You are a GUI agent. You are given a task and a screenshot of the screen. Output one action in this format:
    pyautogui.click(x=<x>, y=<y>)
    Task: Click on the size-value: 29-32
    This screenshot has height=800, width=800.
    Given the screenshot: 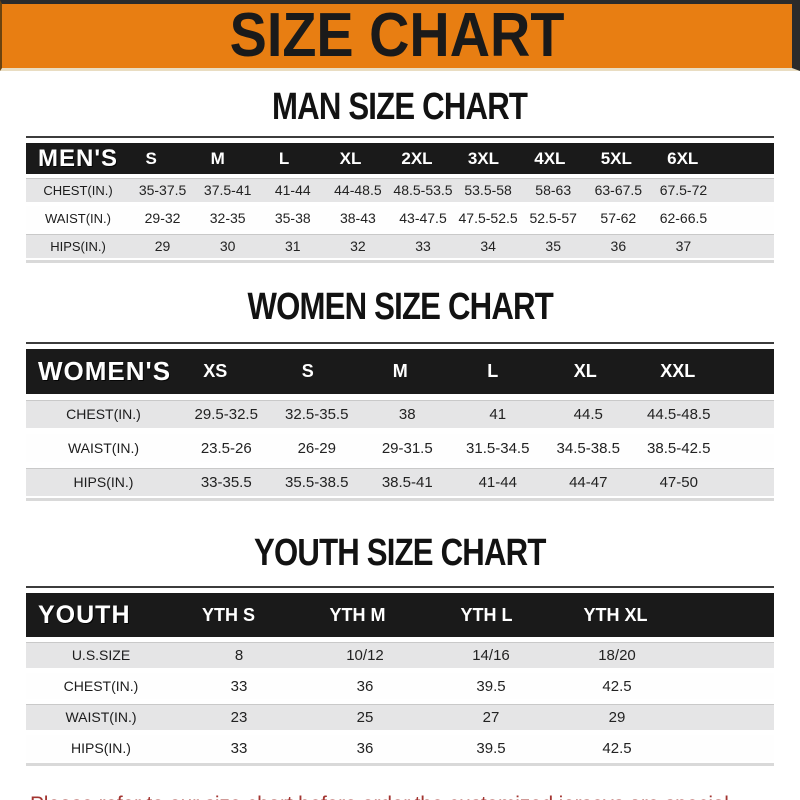 What is the action you would take?
    pyautogui.click(x=162, y=218)
    